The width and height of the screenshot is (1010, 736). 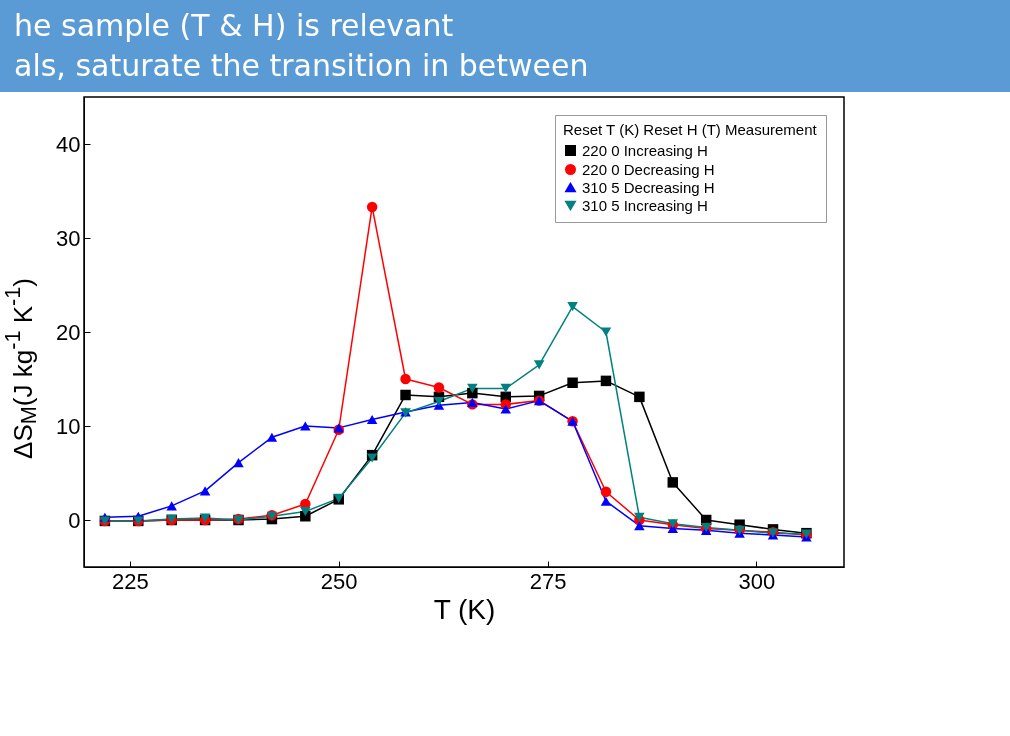 What do you see at coordinates (648, 169) in the screenshot?
I see `legend-label: 220 0 Decreasing H` at bounding box center [648, 169].